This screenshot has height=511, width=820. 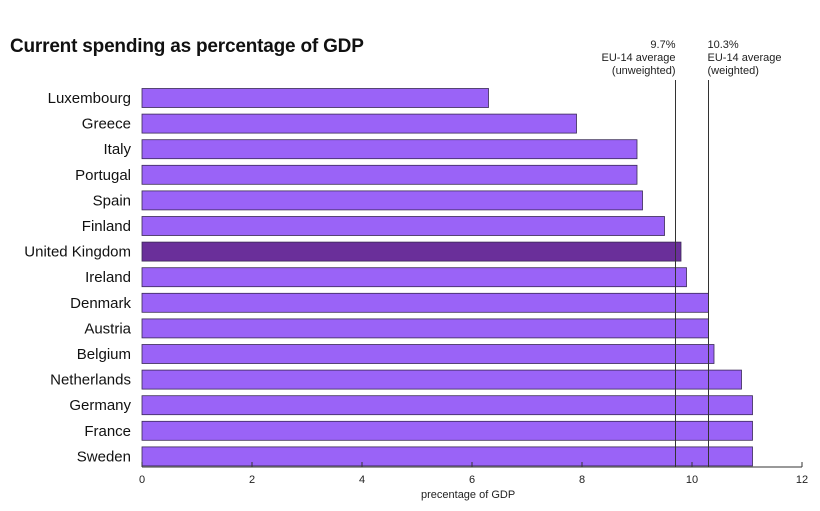 What do you see at coordinates (187, 46) in the screenshot?
I see `chart-title: Current spending as percentage of GDP` at bounding box center [187, 46].